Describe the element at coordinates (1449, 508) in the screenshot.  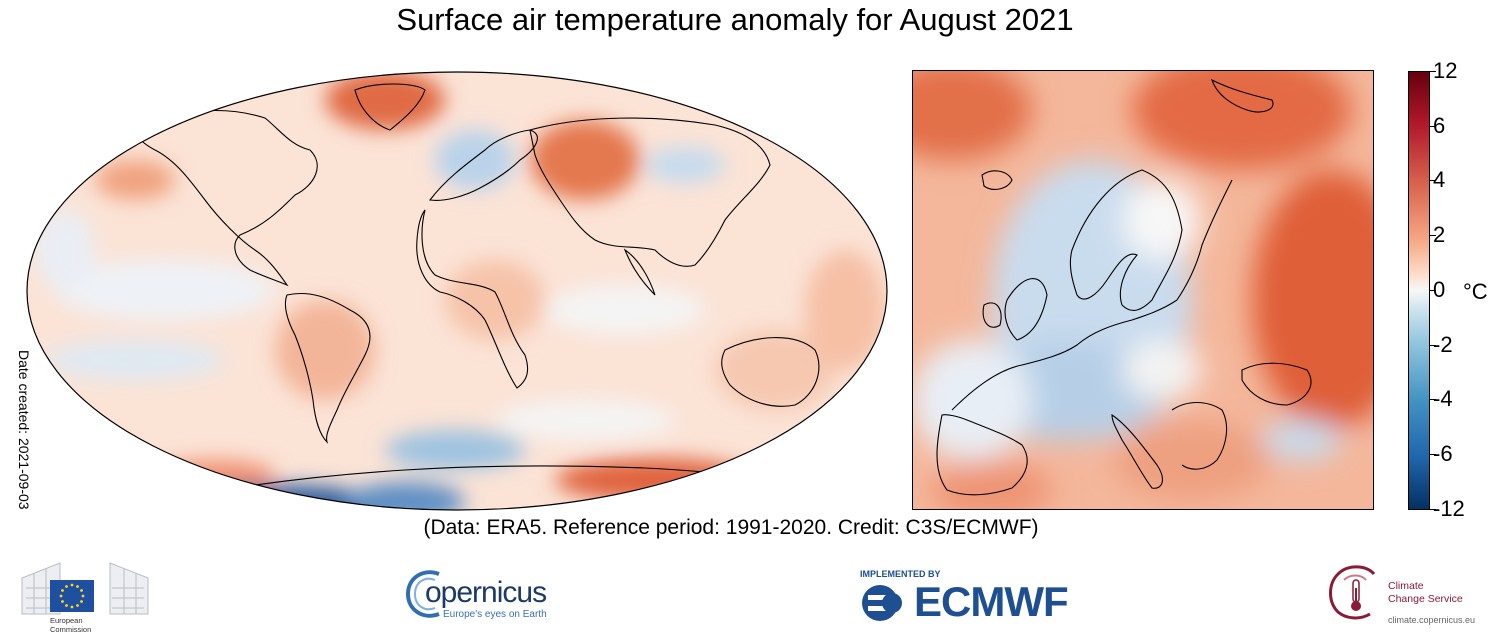
I see `colorbar-tick-label: -12` at that location.